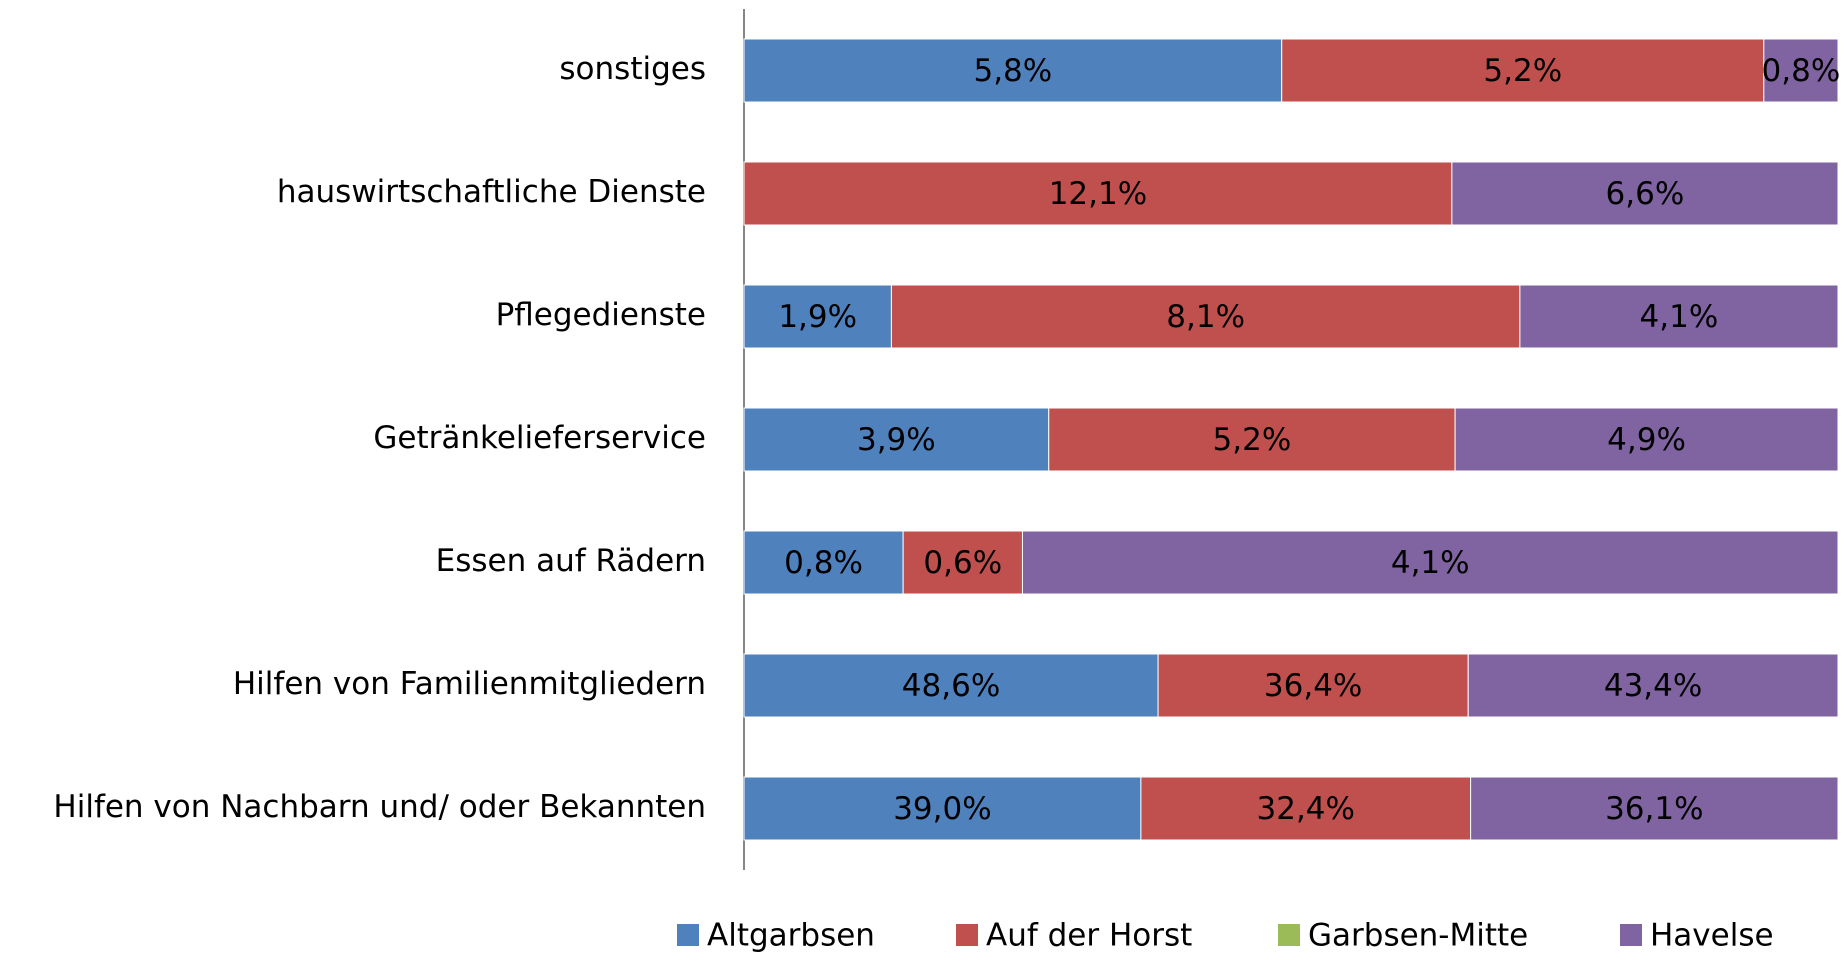  Describe the element at coordinates (1098, 194) in the screenshot. I see `value-label: 12,1%` at that location.